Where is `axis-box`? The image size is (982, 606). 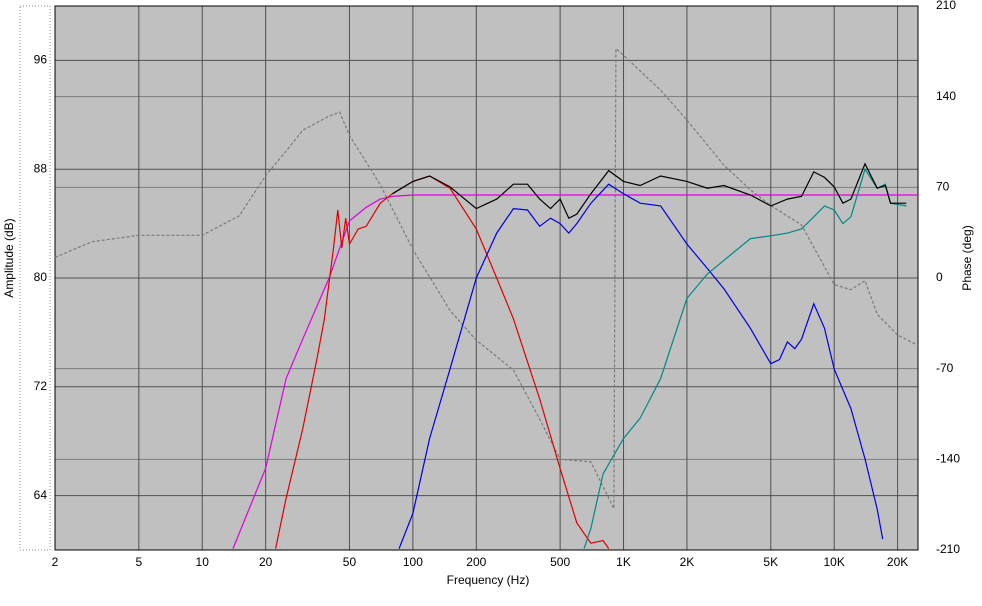
axis-box is located at coordinates (35, 278).